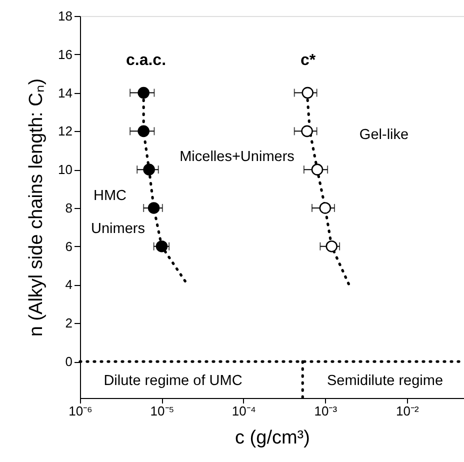 This screenshot has width=464, height=462. I want to click on annotation: Unimers, so click(118, 229).